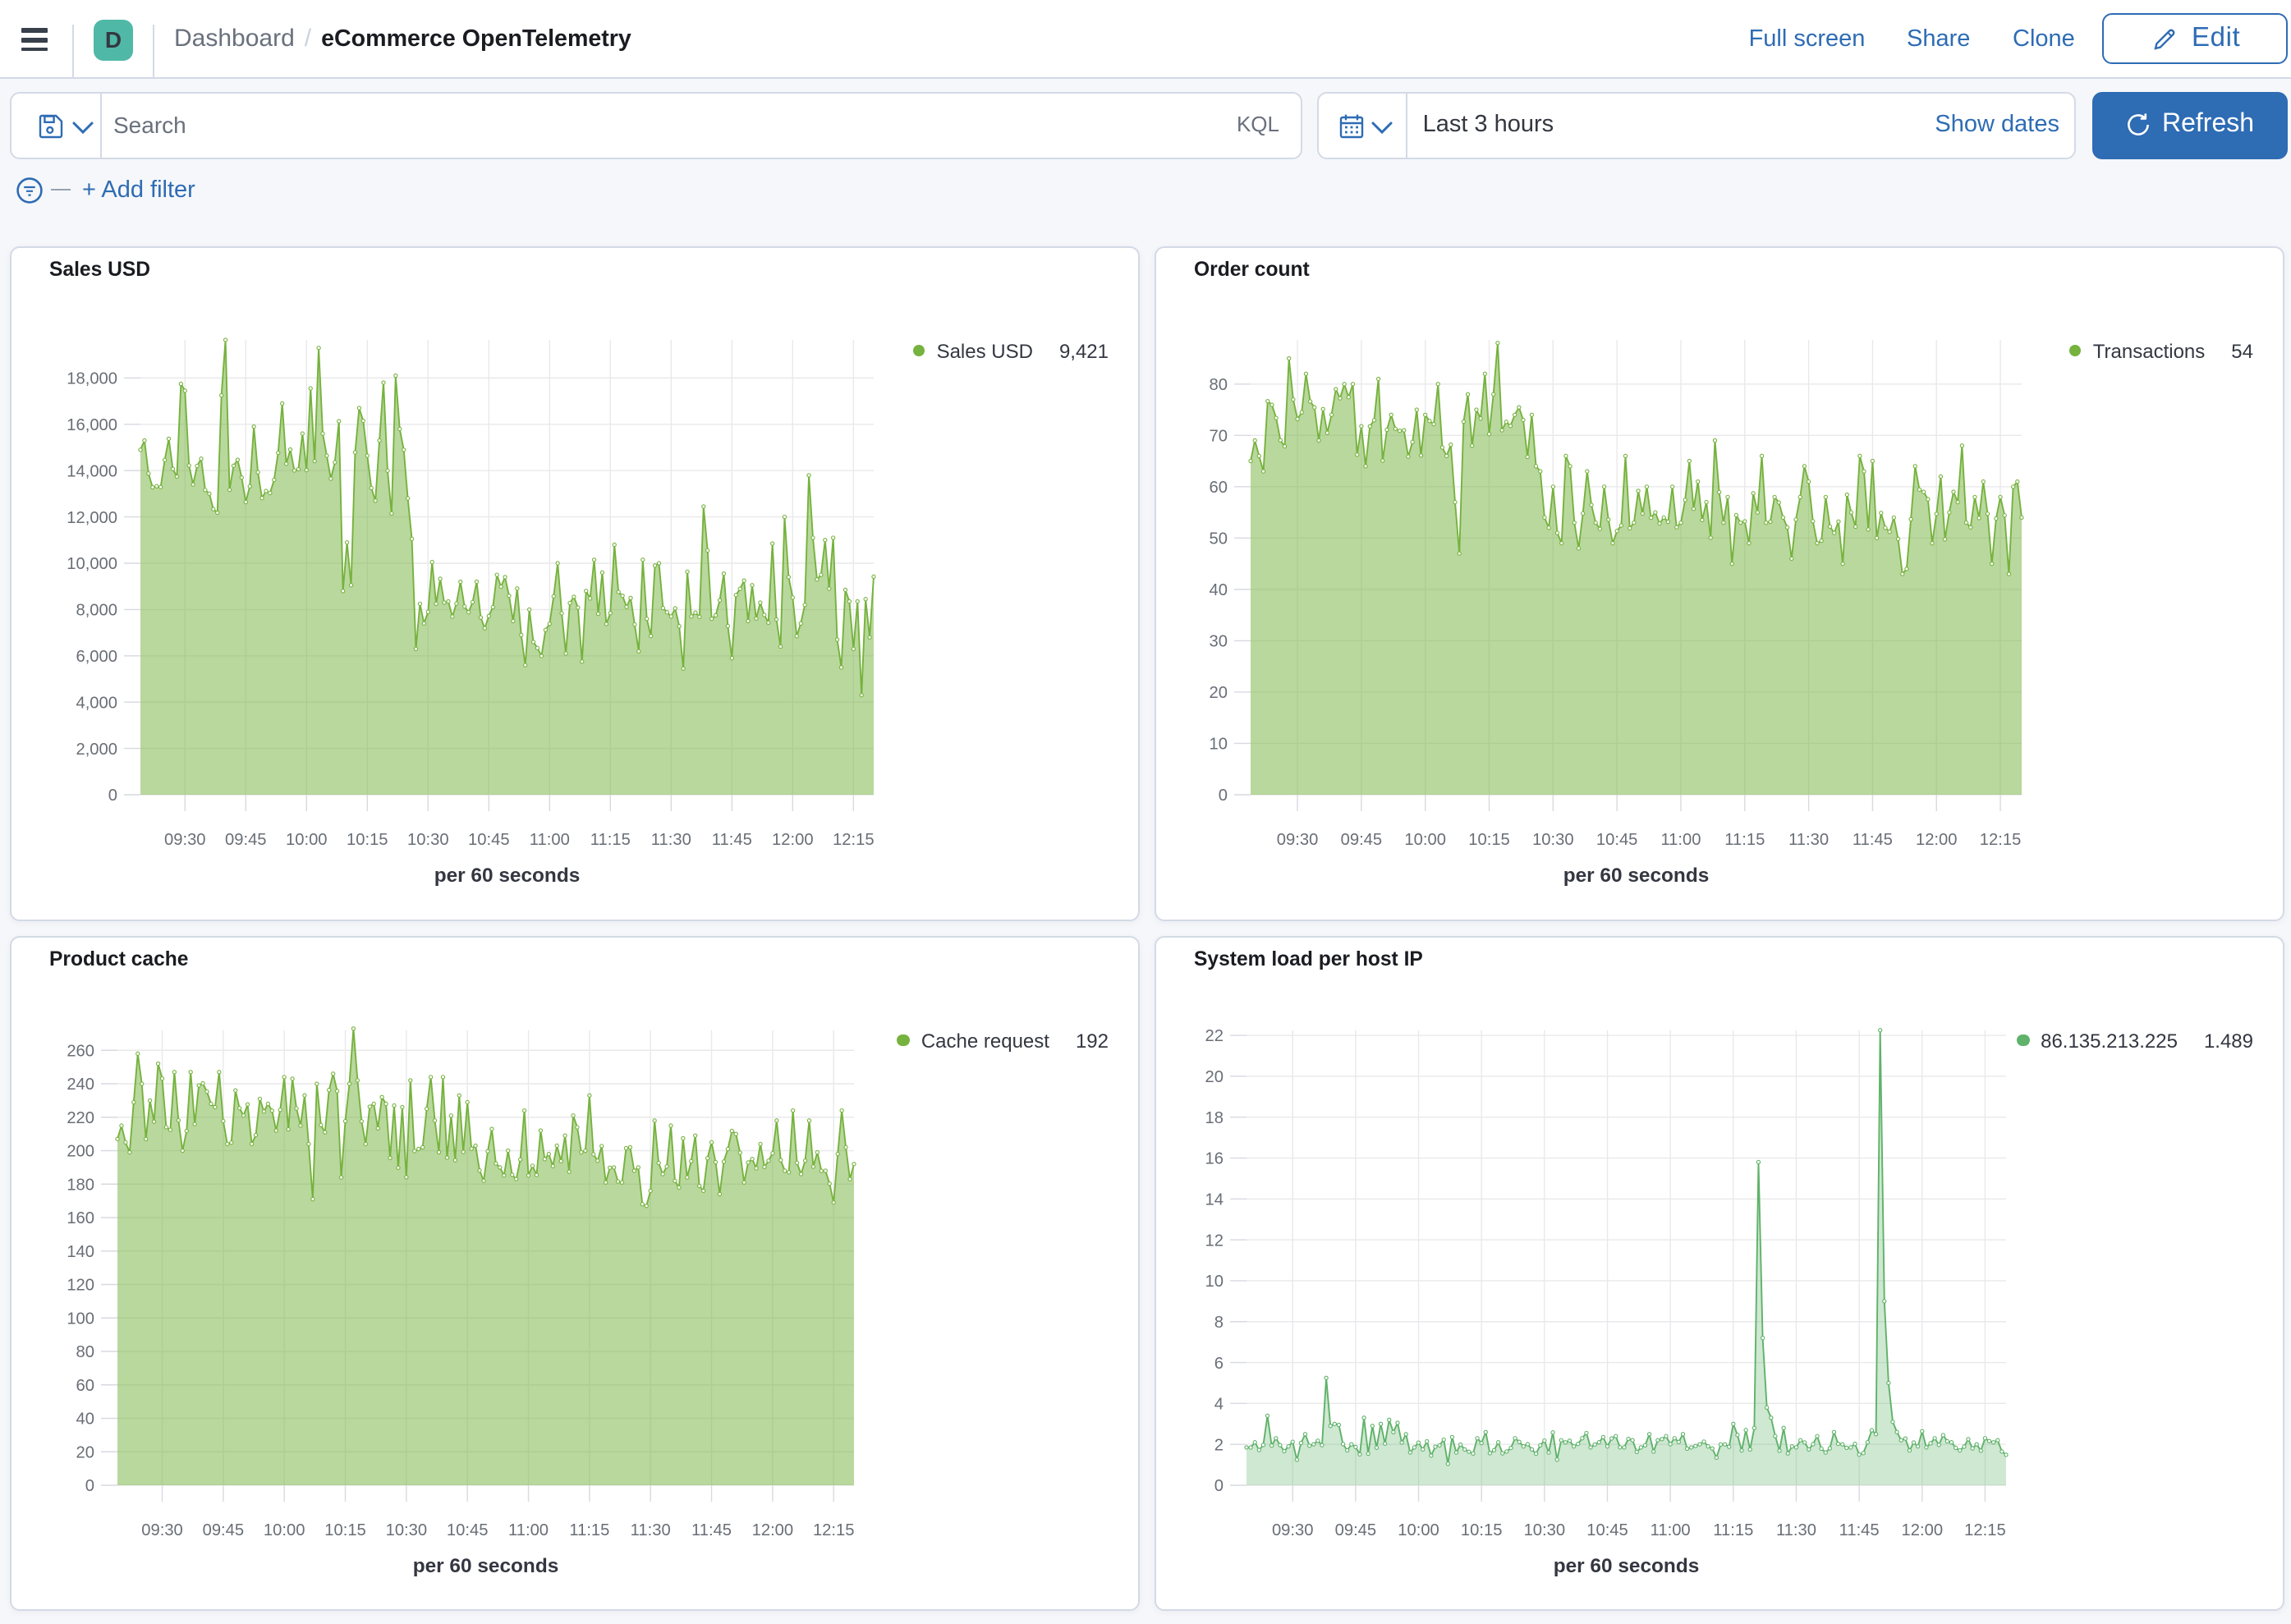  I want to click on svg-text: 240, so click(81, 1084).